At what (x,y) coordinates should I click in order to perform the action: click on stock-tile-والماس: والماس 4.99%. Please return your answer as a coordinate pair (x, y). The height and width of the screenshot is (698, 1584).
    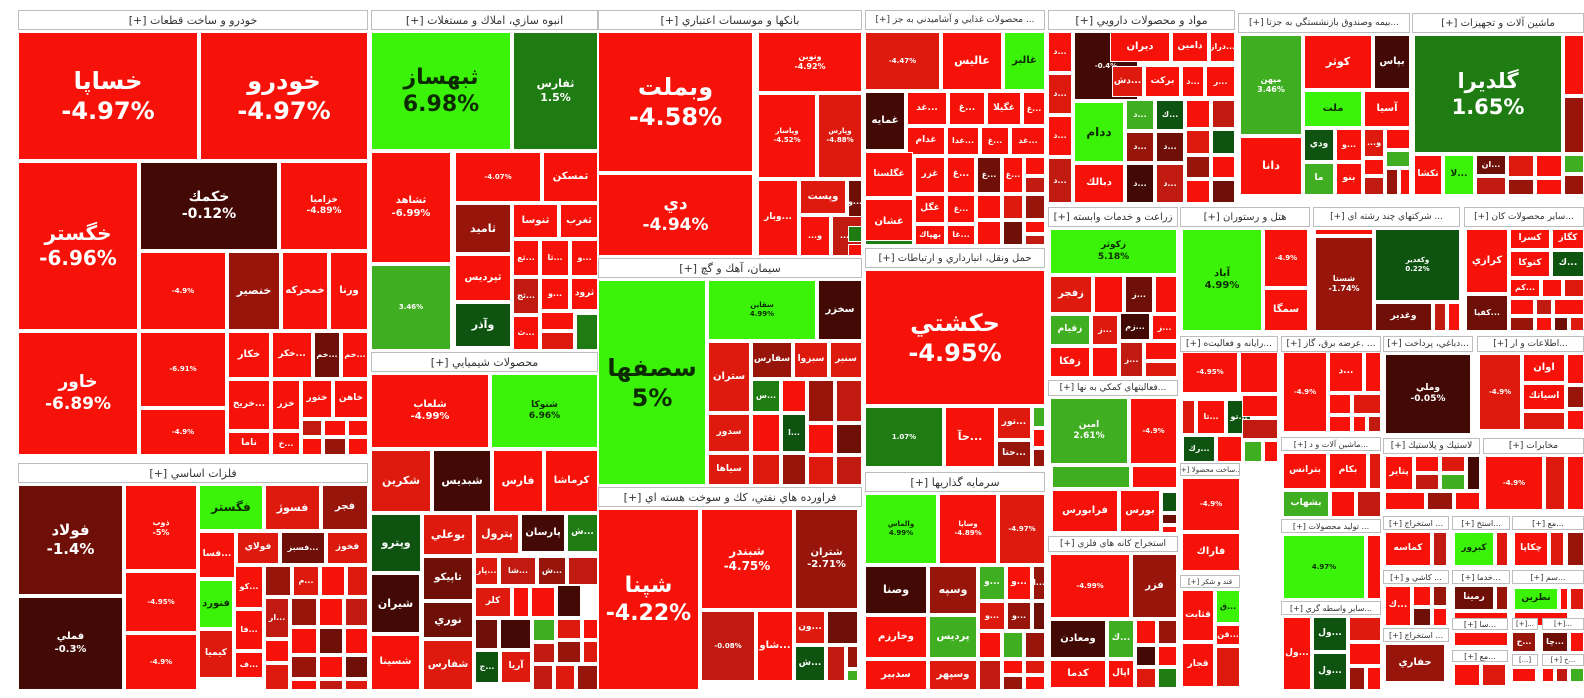
    Looking at the image, I should click on (901, 529).